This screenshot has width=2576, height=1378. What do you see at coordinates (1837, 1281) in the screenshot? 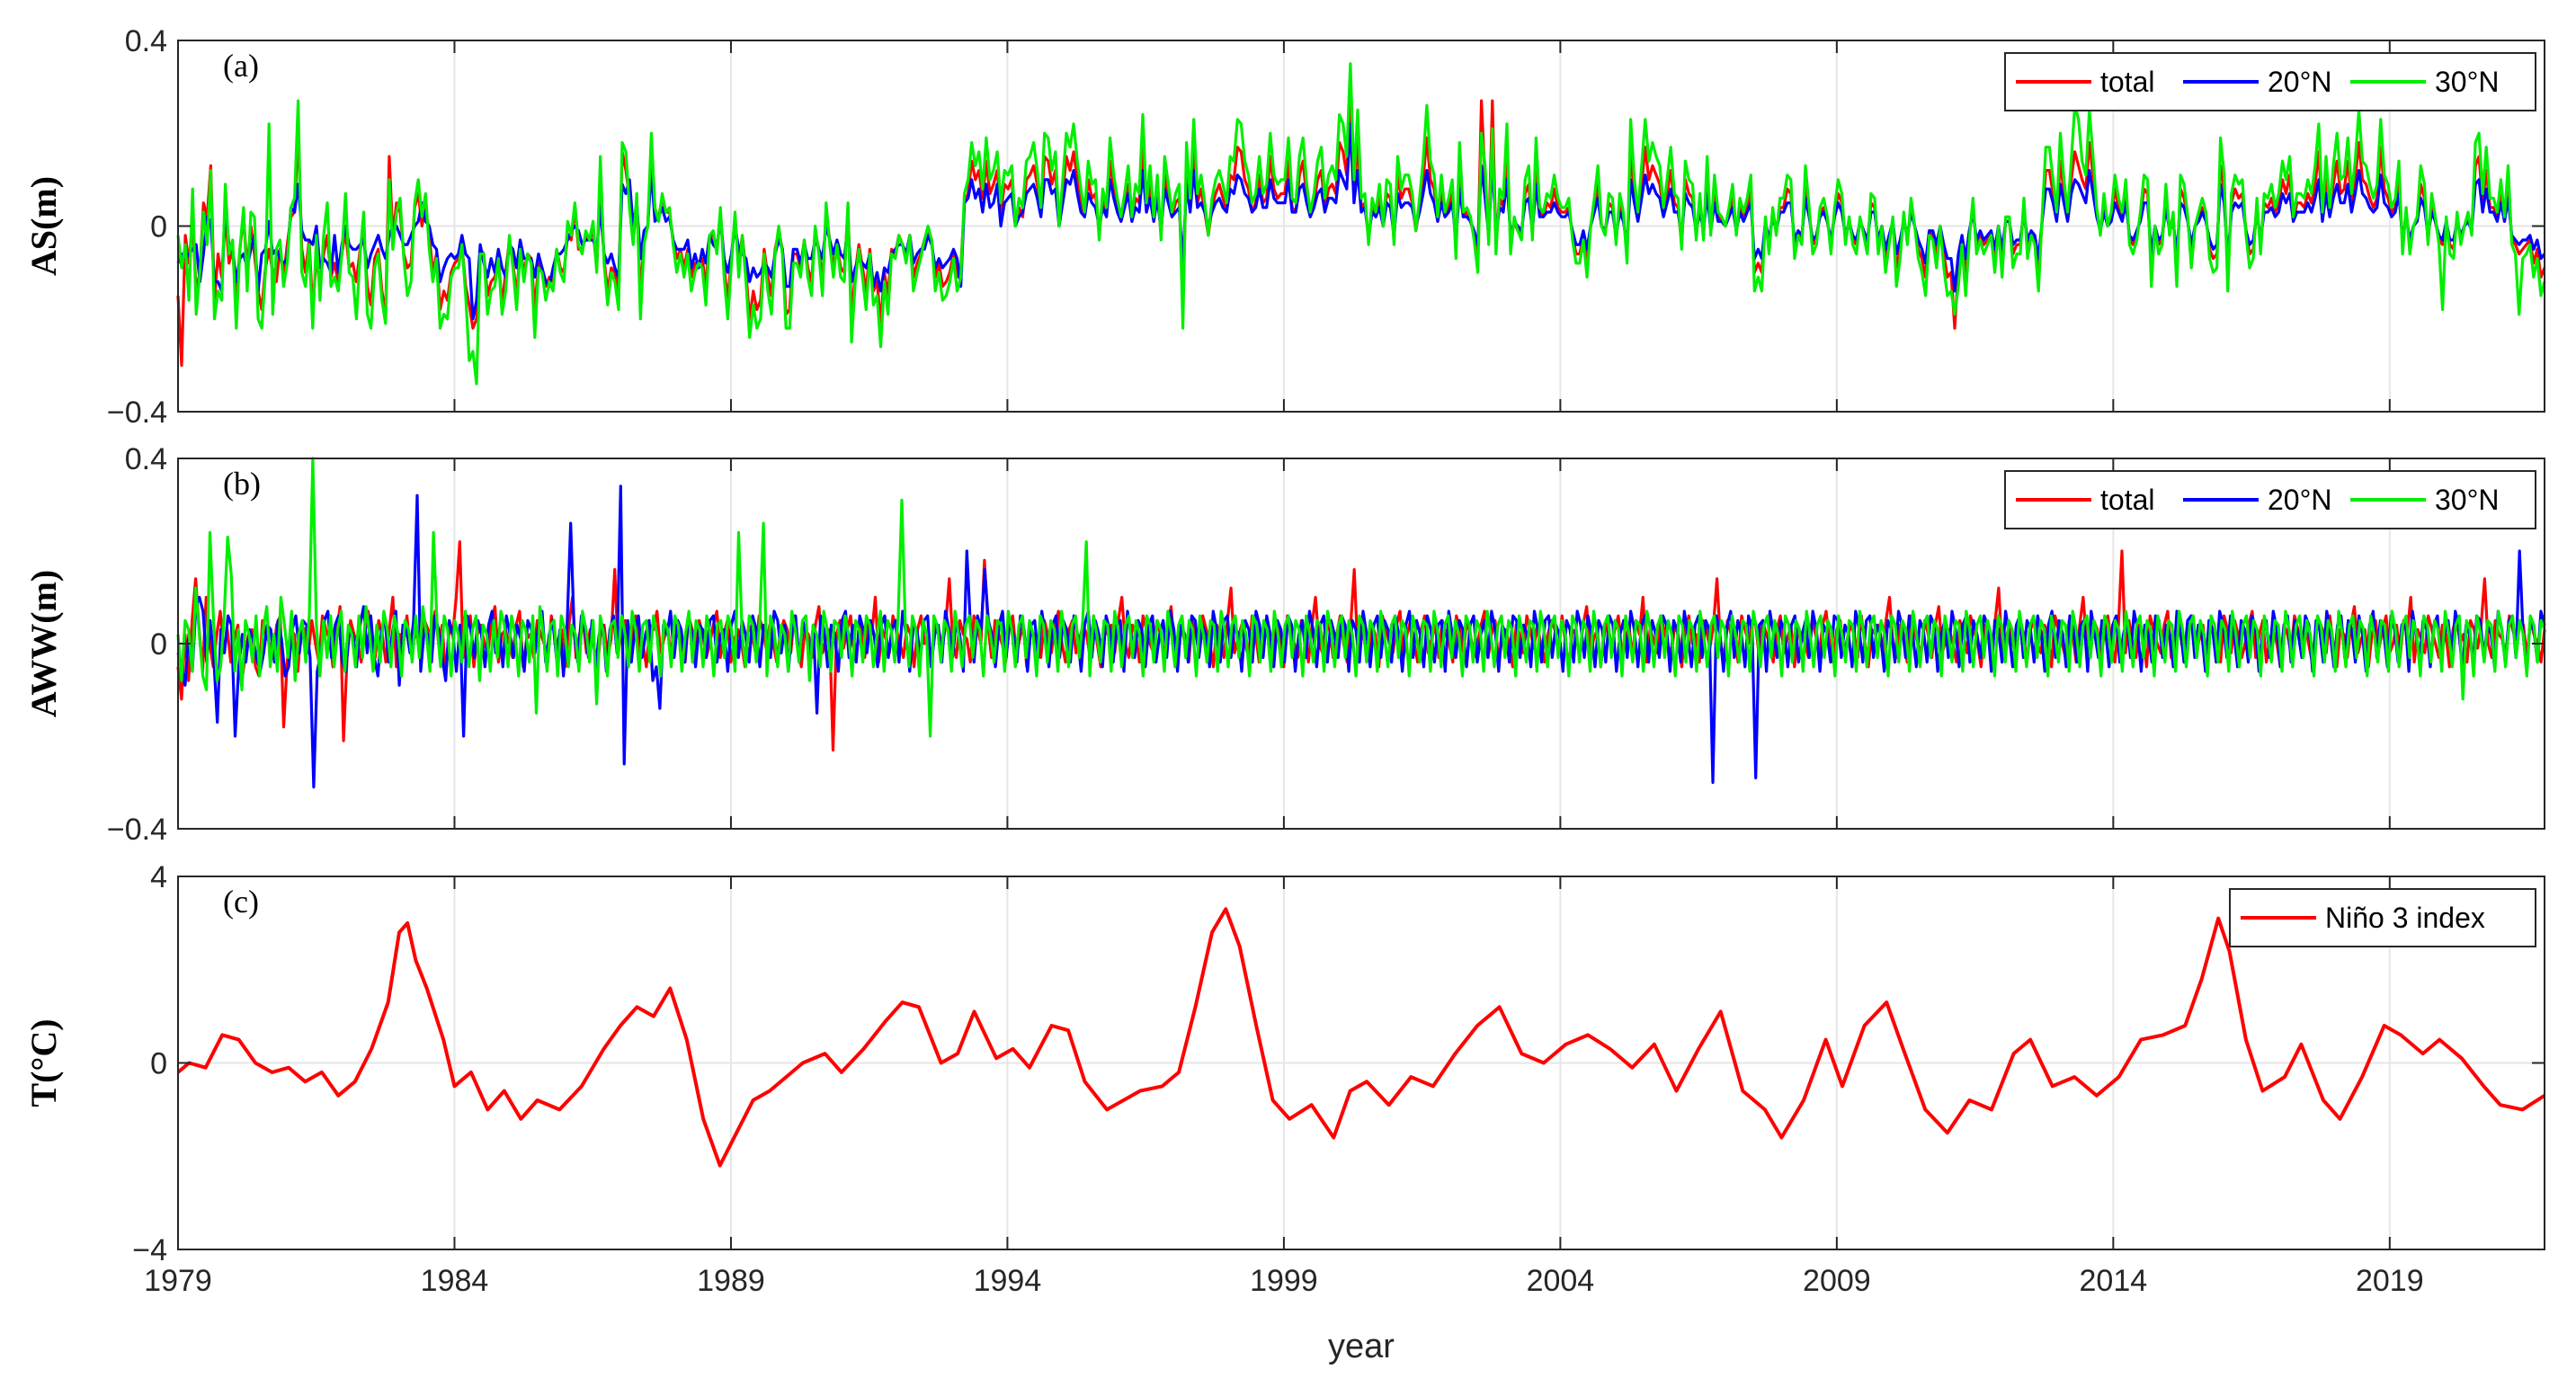
I see `x-tick-label: 2009` at bounding box center [1837, 1281].